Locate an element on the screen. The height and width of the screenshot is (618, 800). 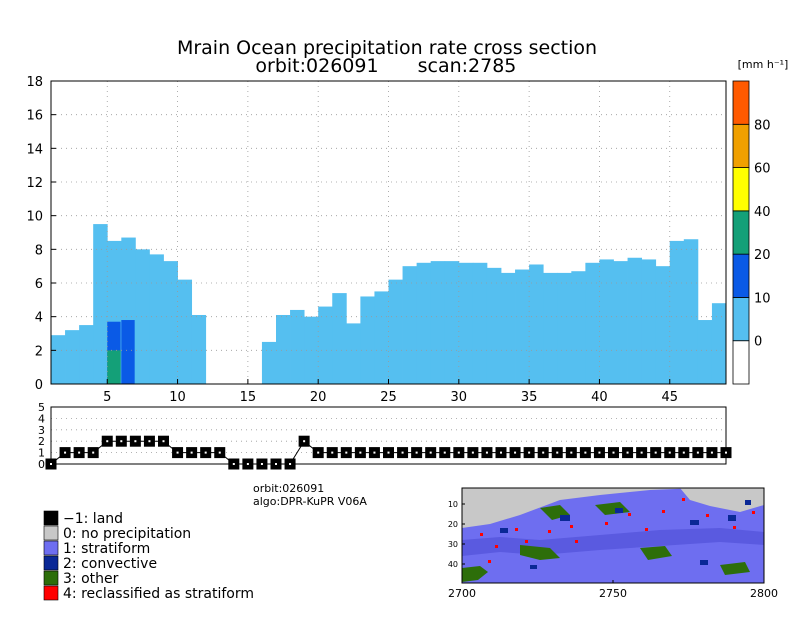
x-tick-label: 35 is located at coordinates (529, 397).